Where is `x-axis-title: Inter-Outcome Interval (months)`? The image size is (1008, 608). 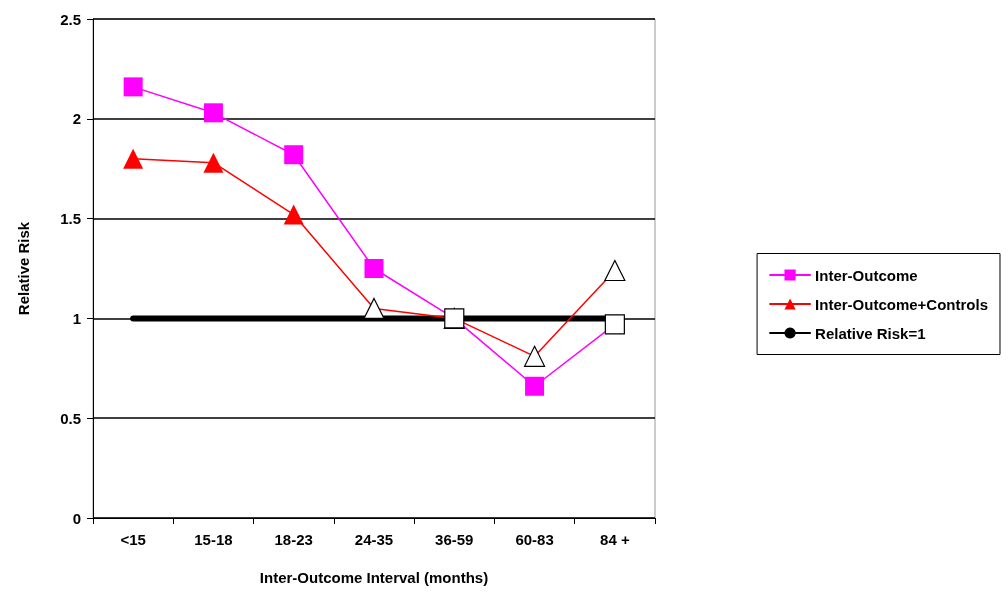 x-axis-title: Inter-Outcome Interval (months) is located at coordinates (374, 577).